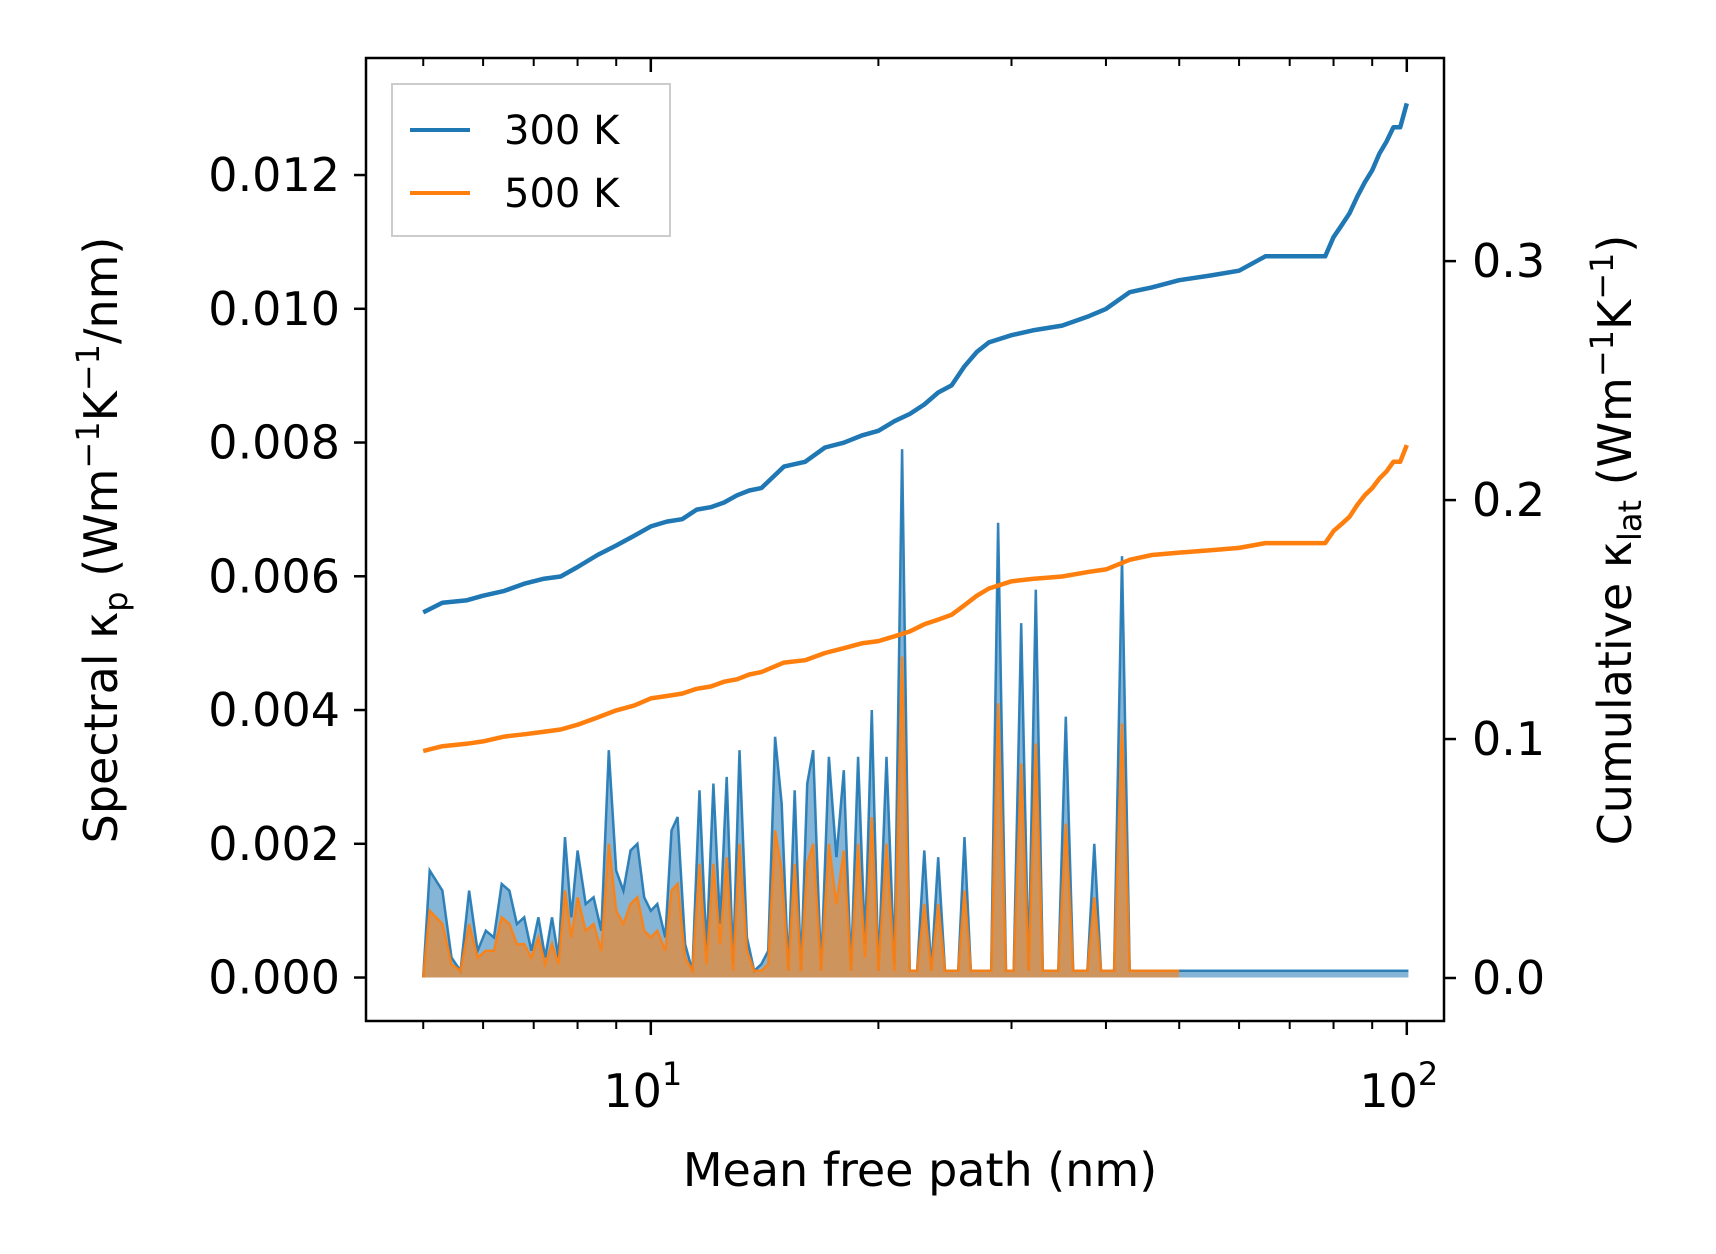 This screenshot has height=1254, width=1716. I want to click on y-left-tick-label: 0.000, so click(274, 978).